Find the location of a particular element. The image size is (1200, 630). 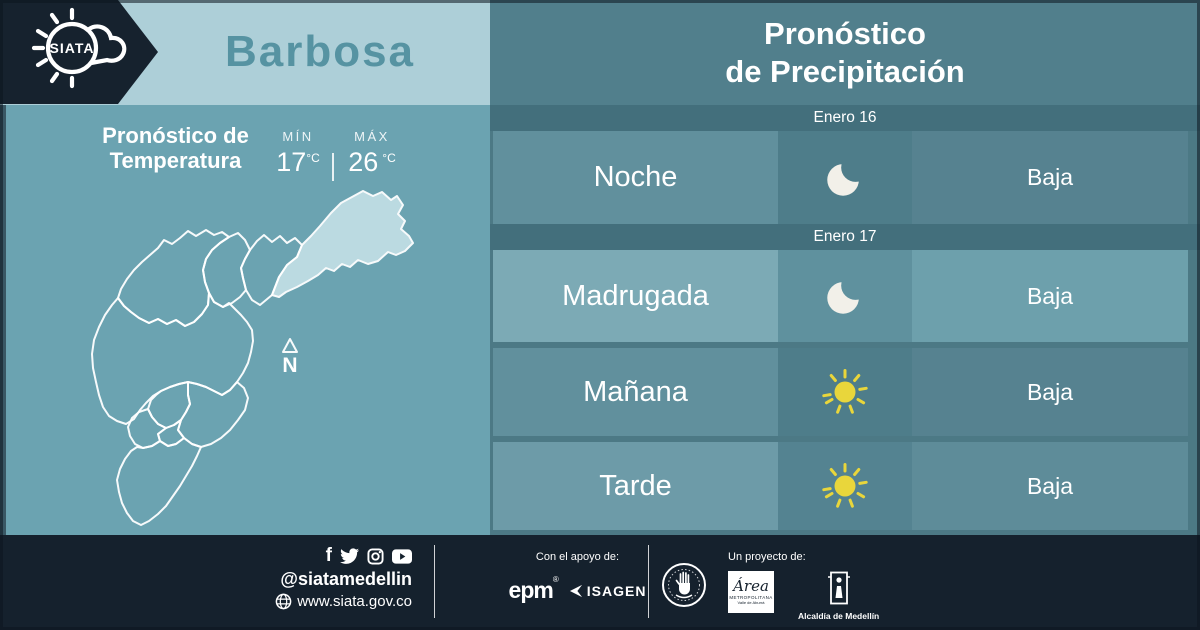

facebook-icon: f is located at coordinates (328, 555).